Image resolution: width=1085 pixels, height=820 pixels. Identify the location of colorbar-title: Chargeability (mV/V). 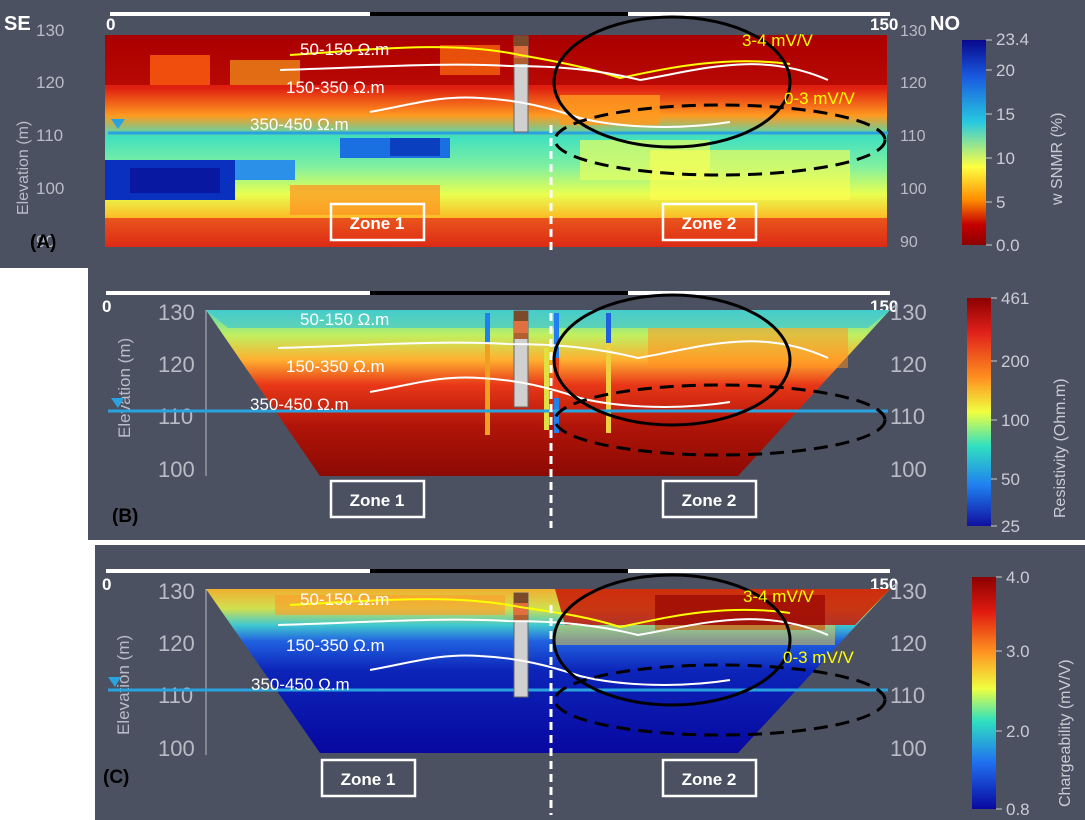
(1065, 733).